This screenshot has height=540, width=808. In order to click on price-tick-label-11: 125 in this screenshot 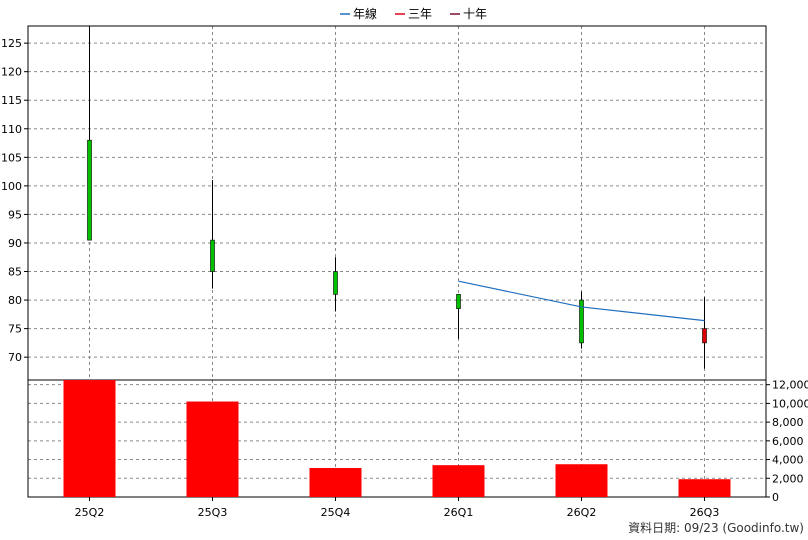, I will do `click(11, 43)`.